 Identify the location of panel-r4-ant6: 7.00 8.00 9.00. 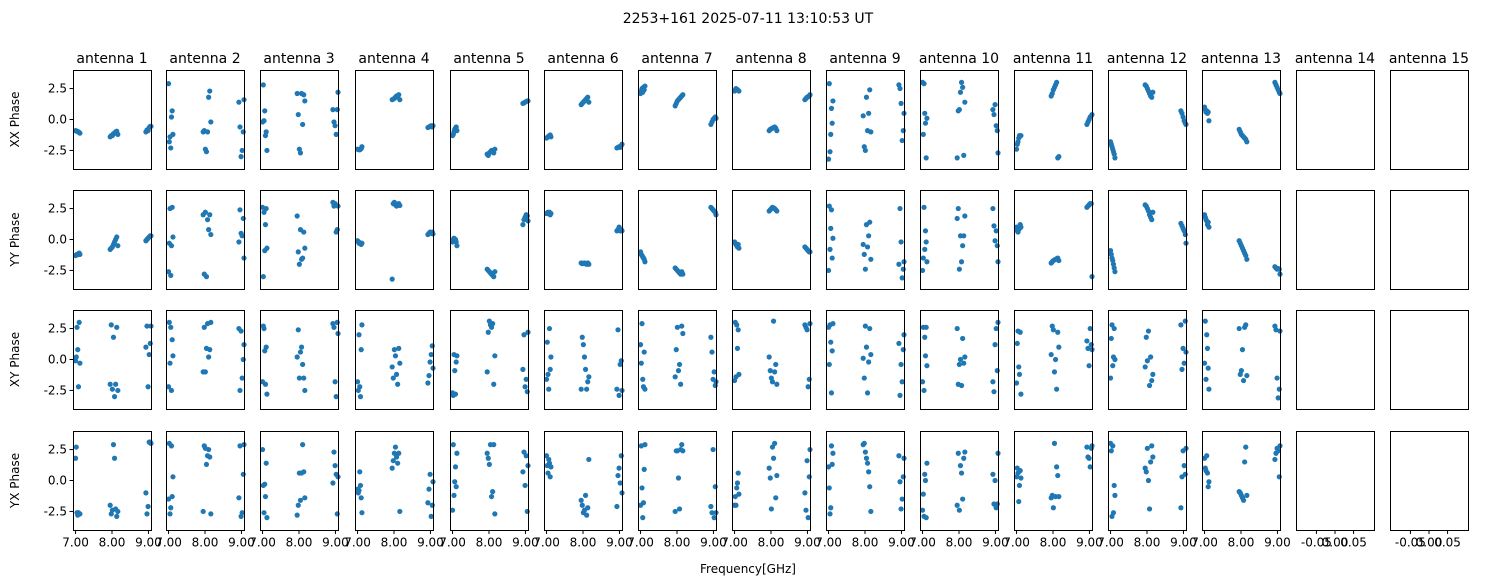
(583, 490).